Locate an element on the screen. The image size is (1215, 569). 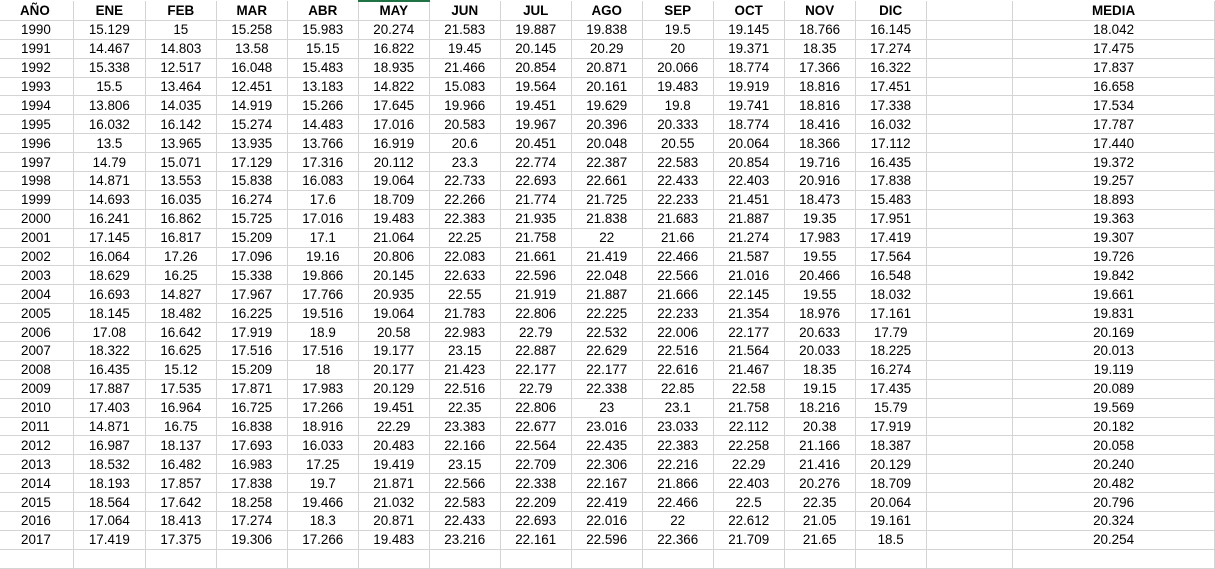
cell-ene: 13.806 is located at coordinates (109, 105).